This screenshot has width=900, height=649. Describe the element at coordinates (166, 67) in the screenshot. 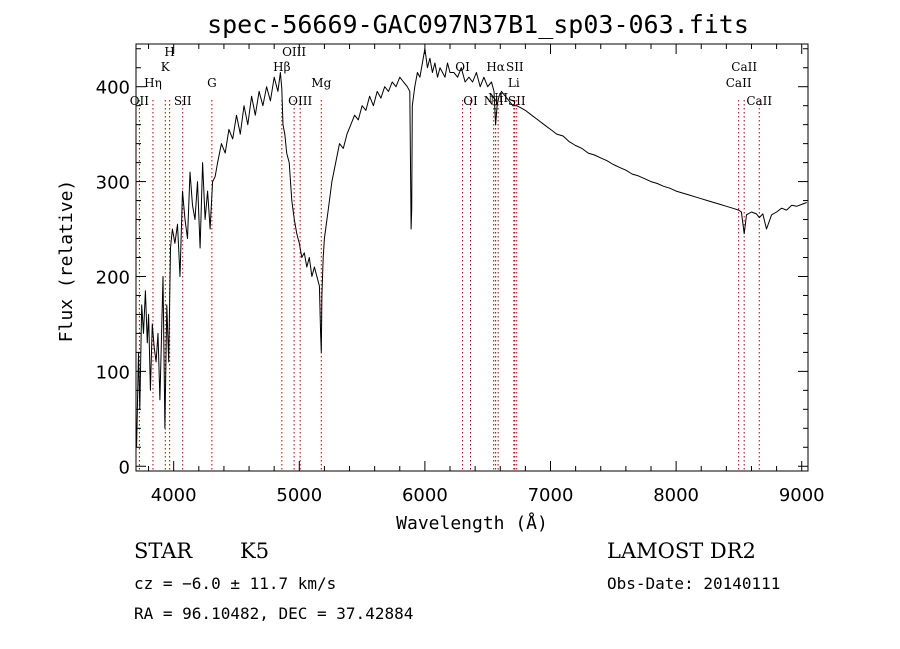

I see `line-label-2: K` at that location.